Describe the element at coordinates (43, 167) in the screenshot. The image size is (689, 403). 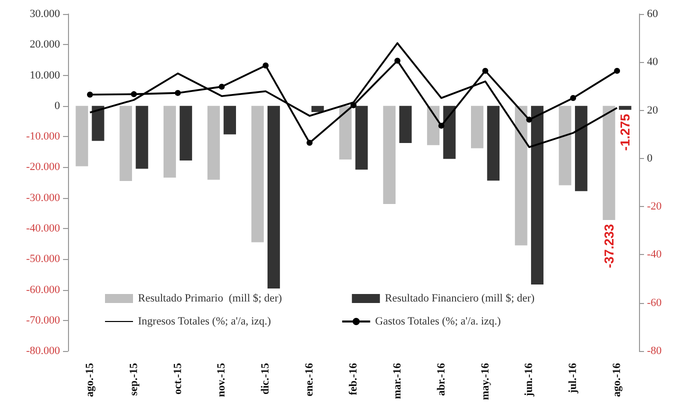
I see `y-tick-label: -20.000` at that location.